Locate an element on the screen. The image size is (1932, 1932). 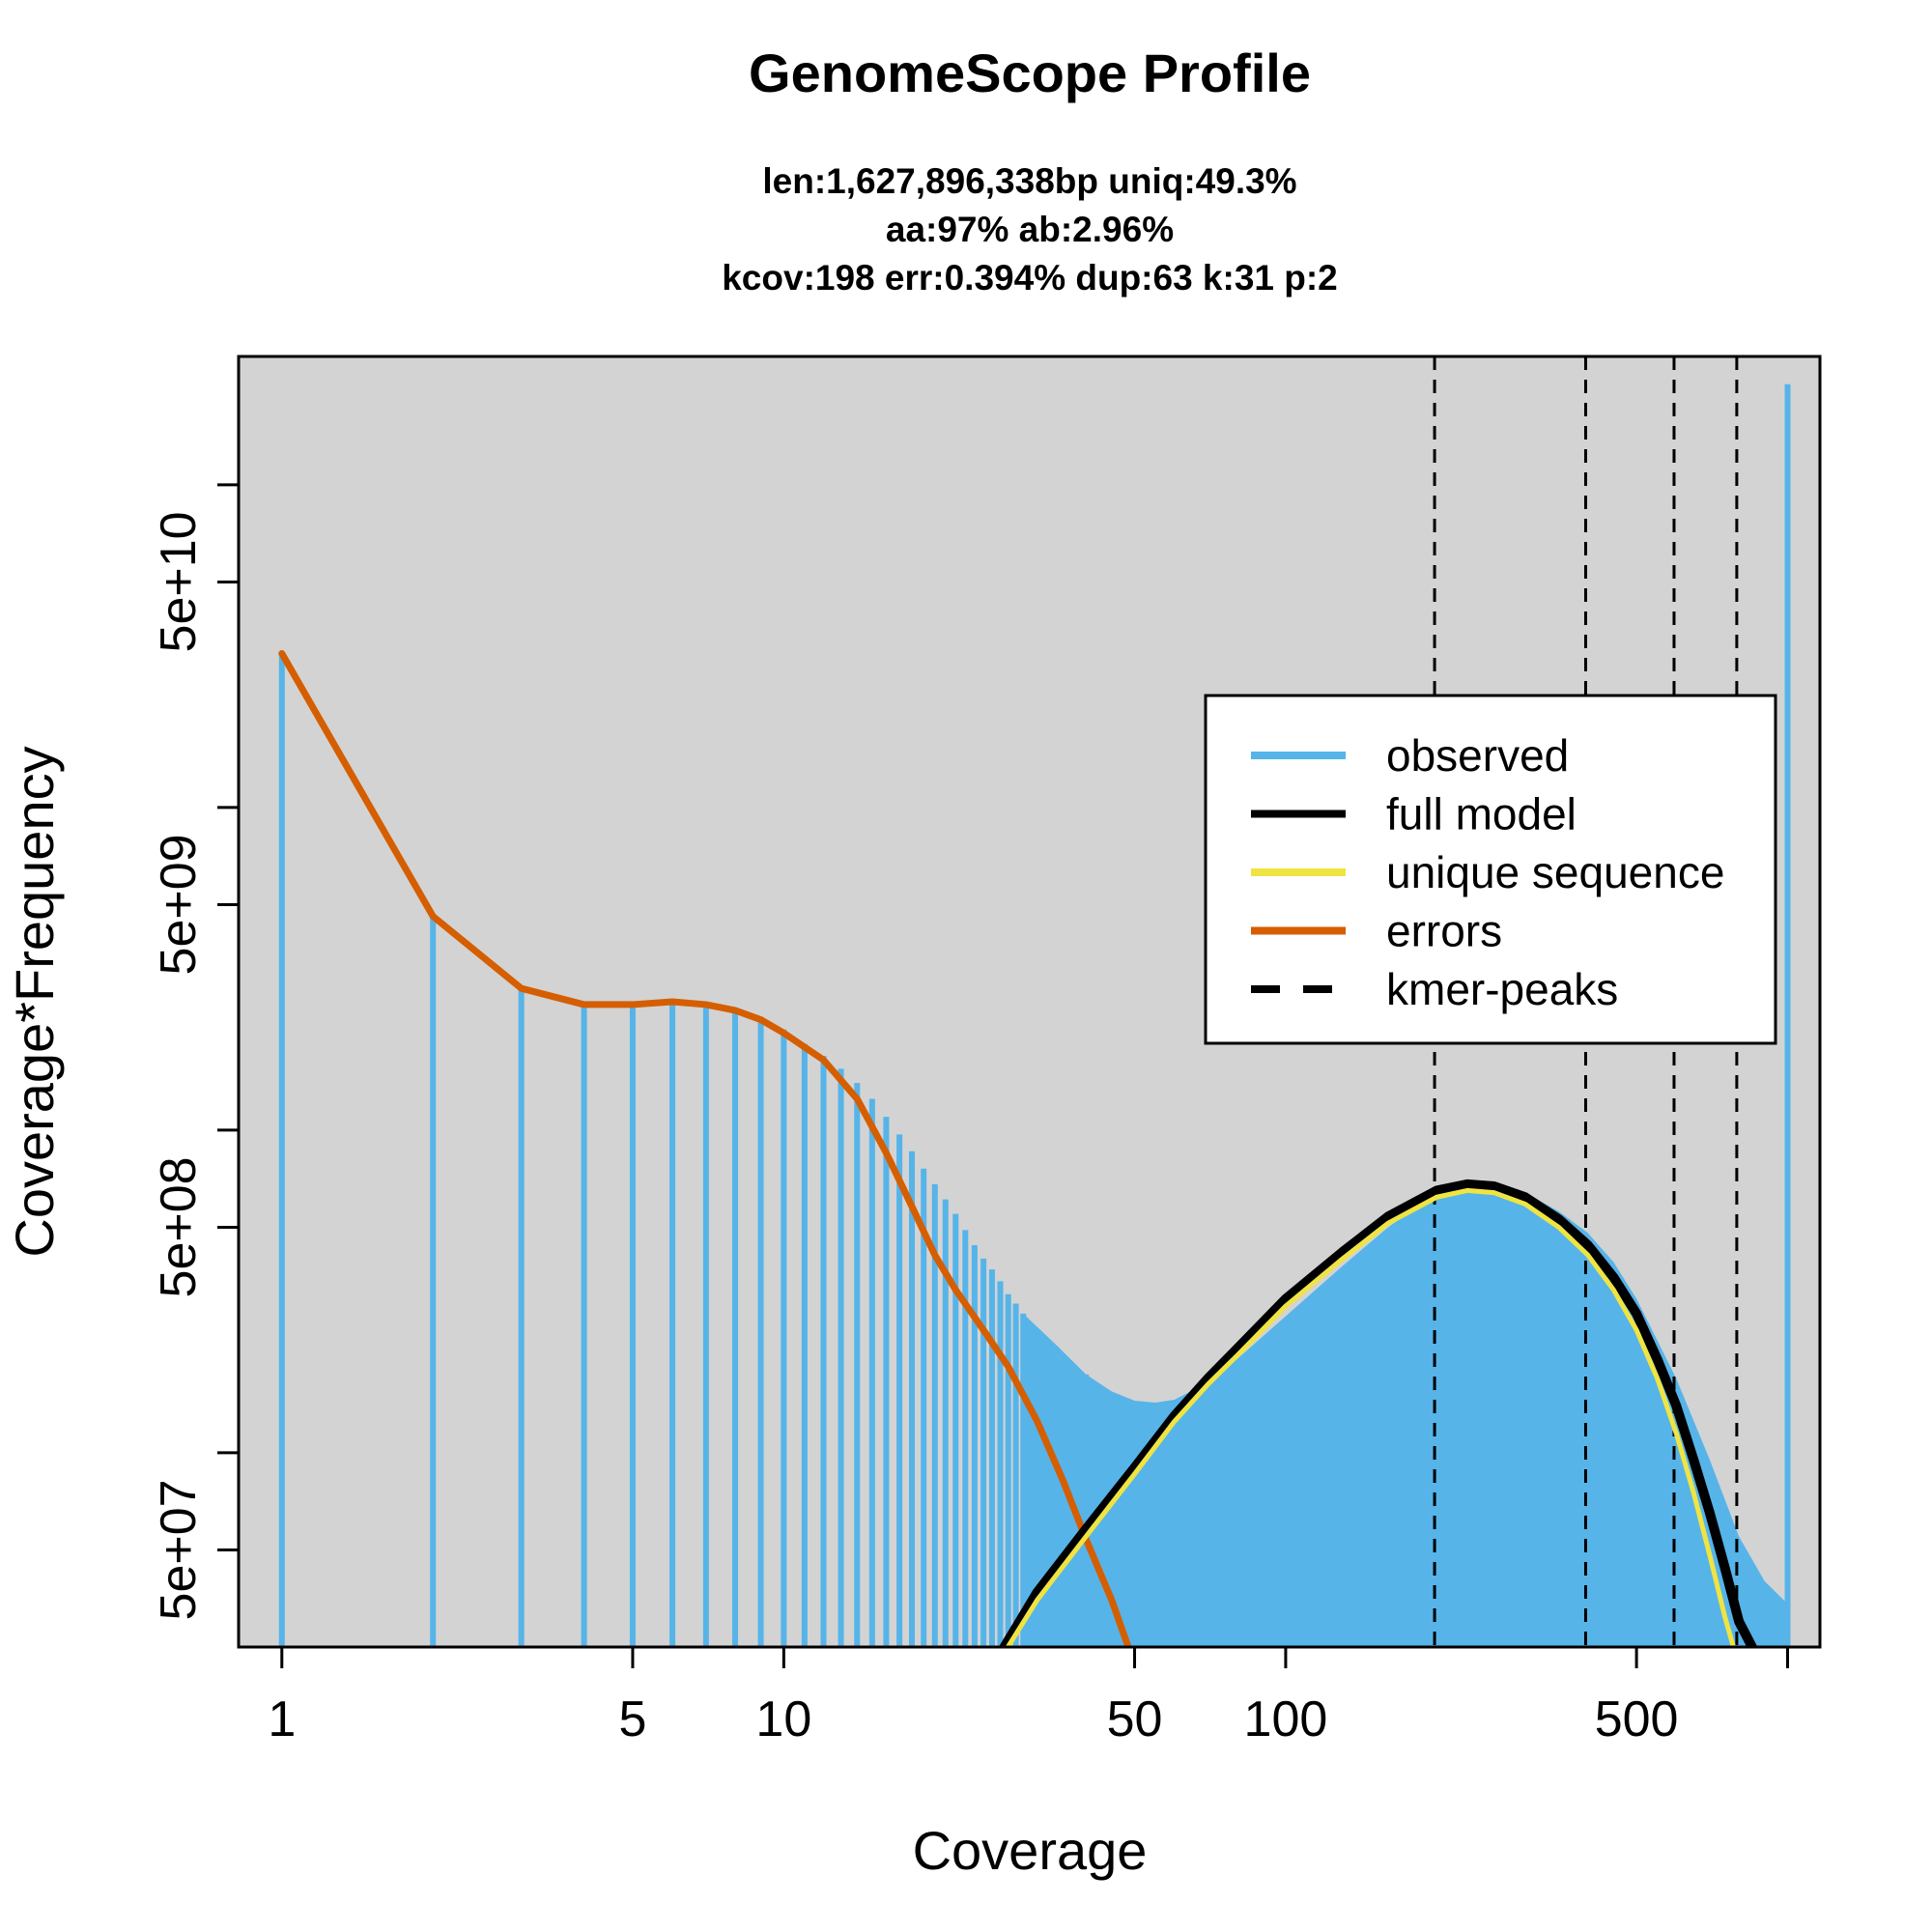
observed-area is located at coordinates (1405, 1414).